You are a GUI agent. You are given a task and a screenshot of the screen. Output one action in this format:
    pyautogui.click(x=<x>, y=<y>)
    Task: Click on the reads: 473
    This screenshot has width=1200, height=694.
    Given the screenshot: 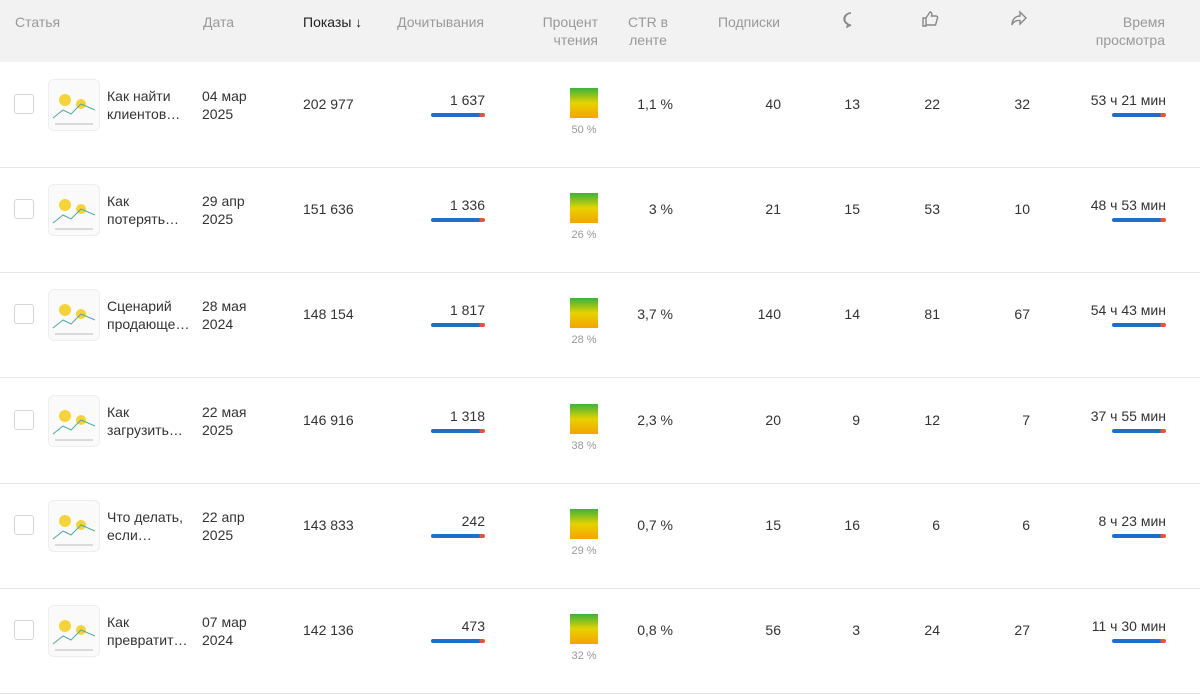 What is the action you would take?
    pyautogui.click(x=473, y=626)
    